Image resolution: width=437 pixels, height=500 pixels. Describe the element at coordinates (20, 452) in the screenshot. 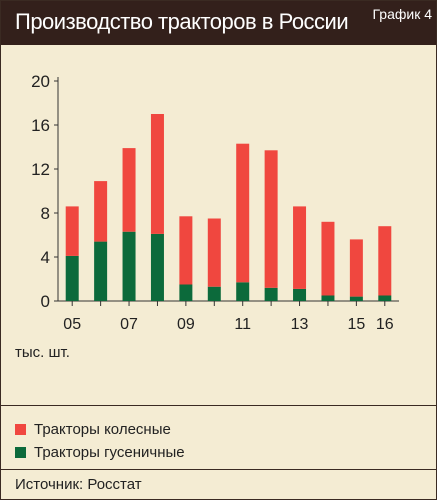

I see `legend-swatch-tracked` at that location.